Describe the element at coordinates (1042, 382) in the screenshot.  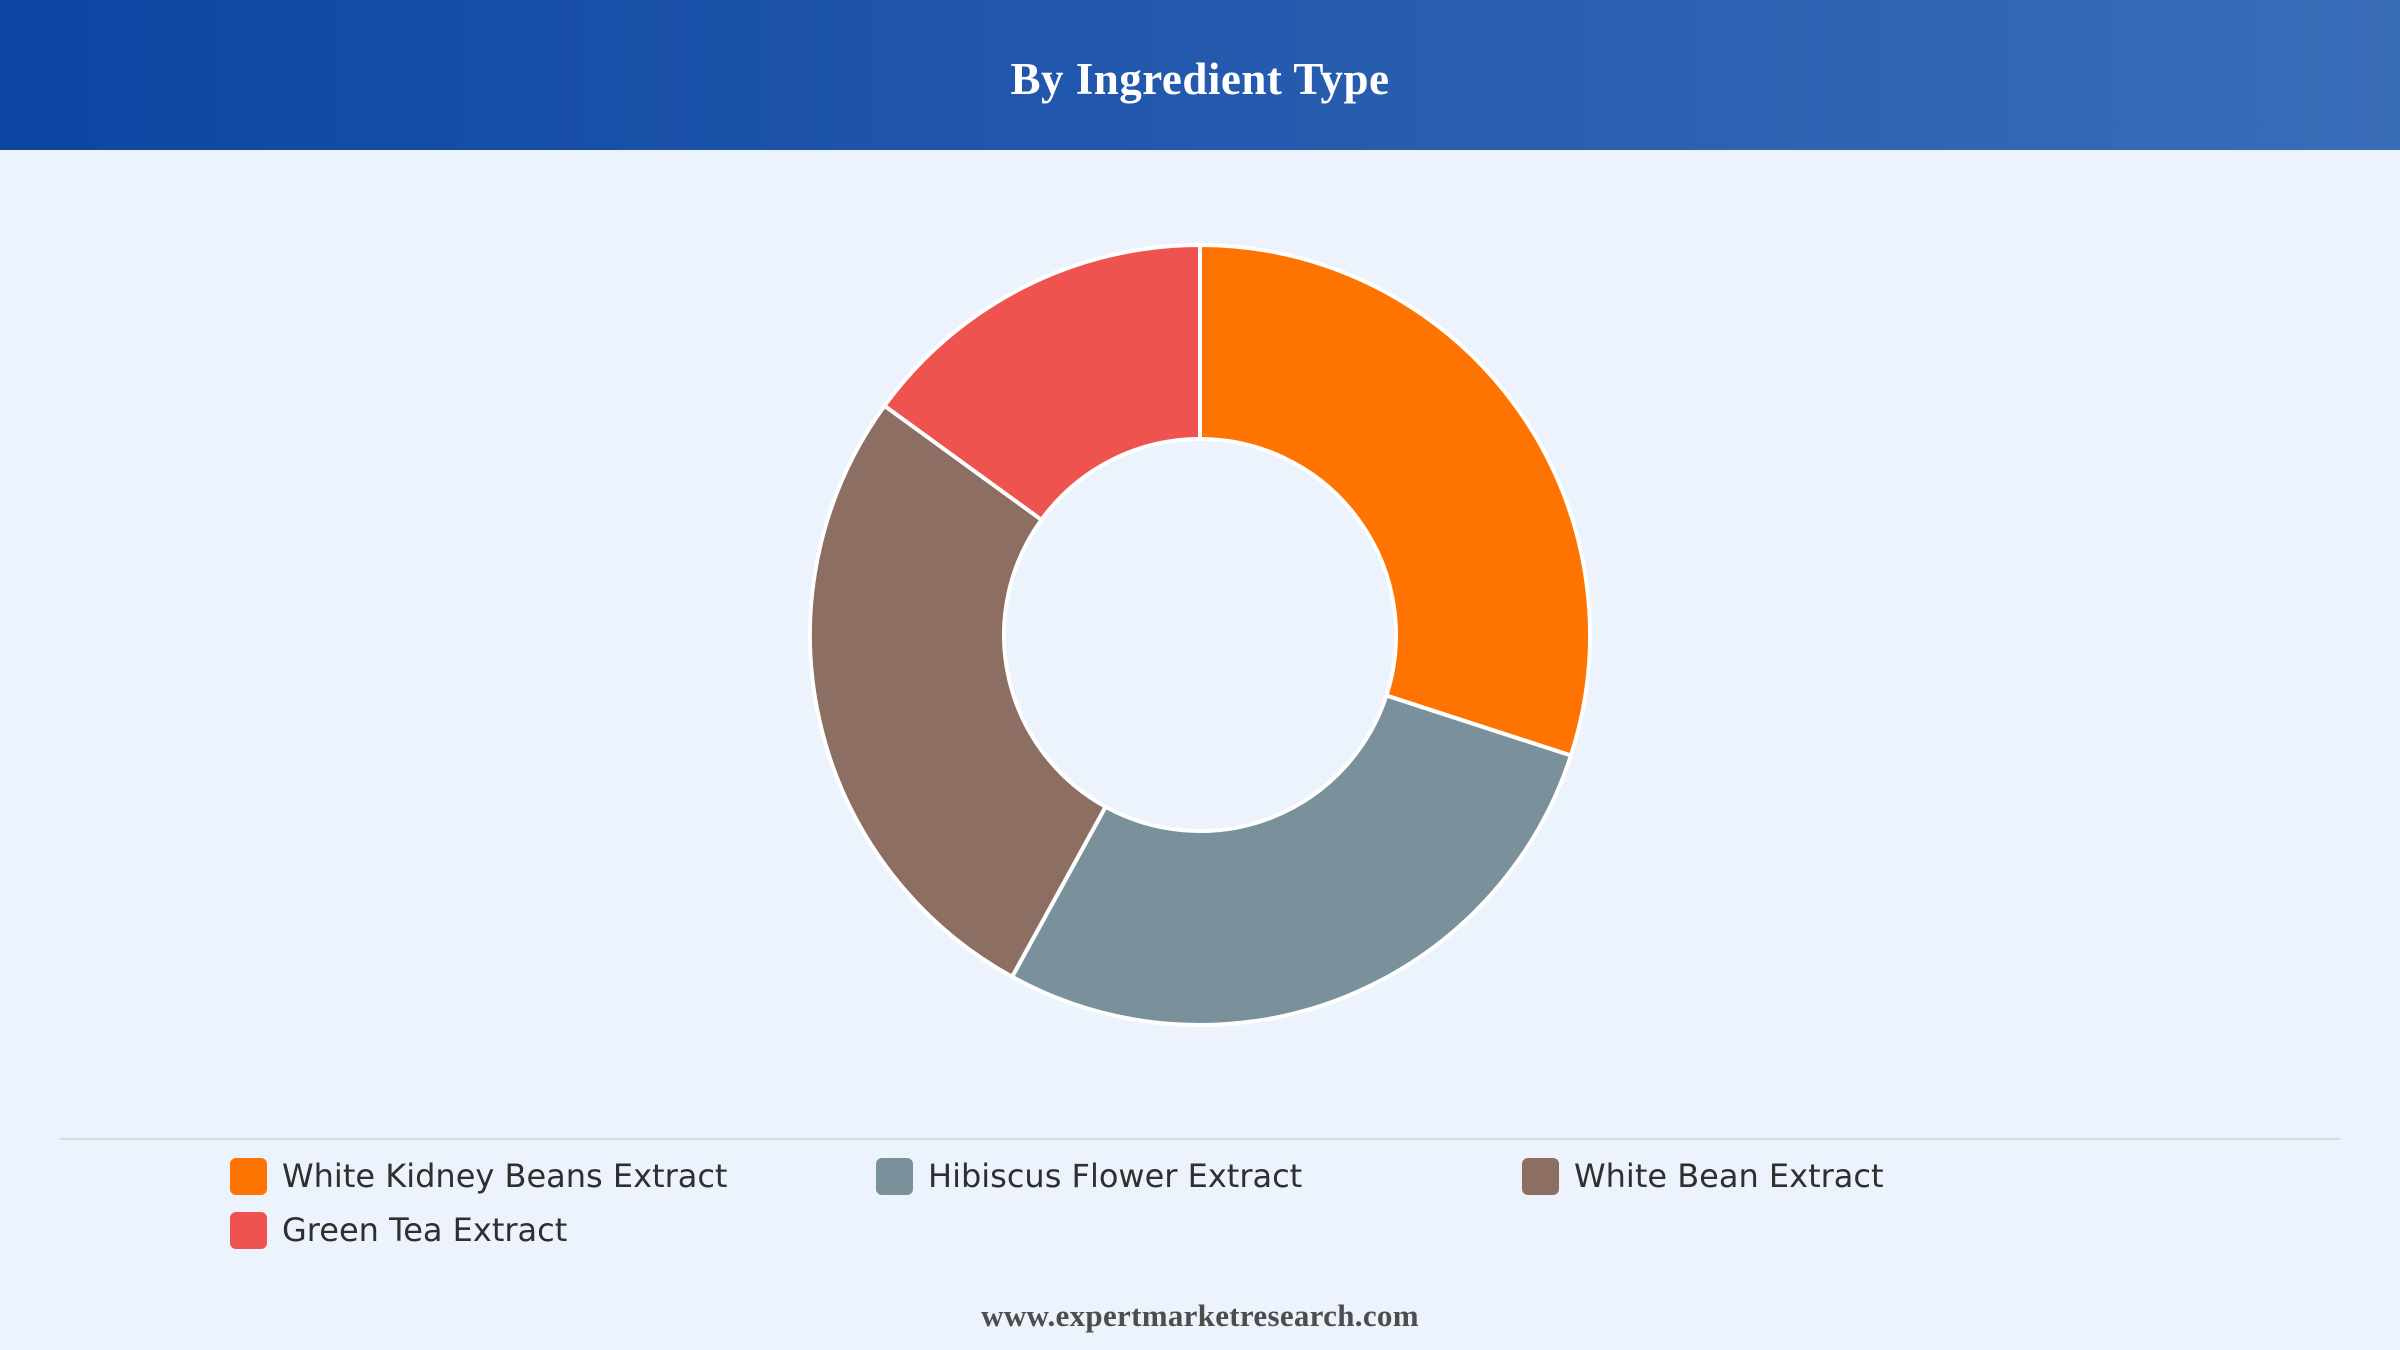
I see `donut-slice-green-tea-extract` at that location.